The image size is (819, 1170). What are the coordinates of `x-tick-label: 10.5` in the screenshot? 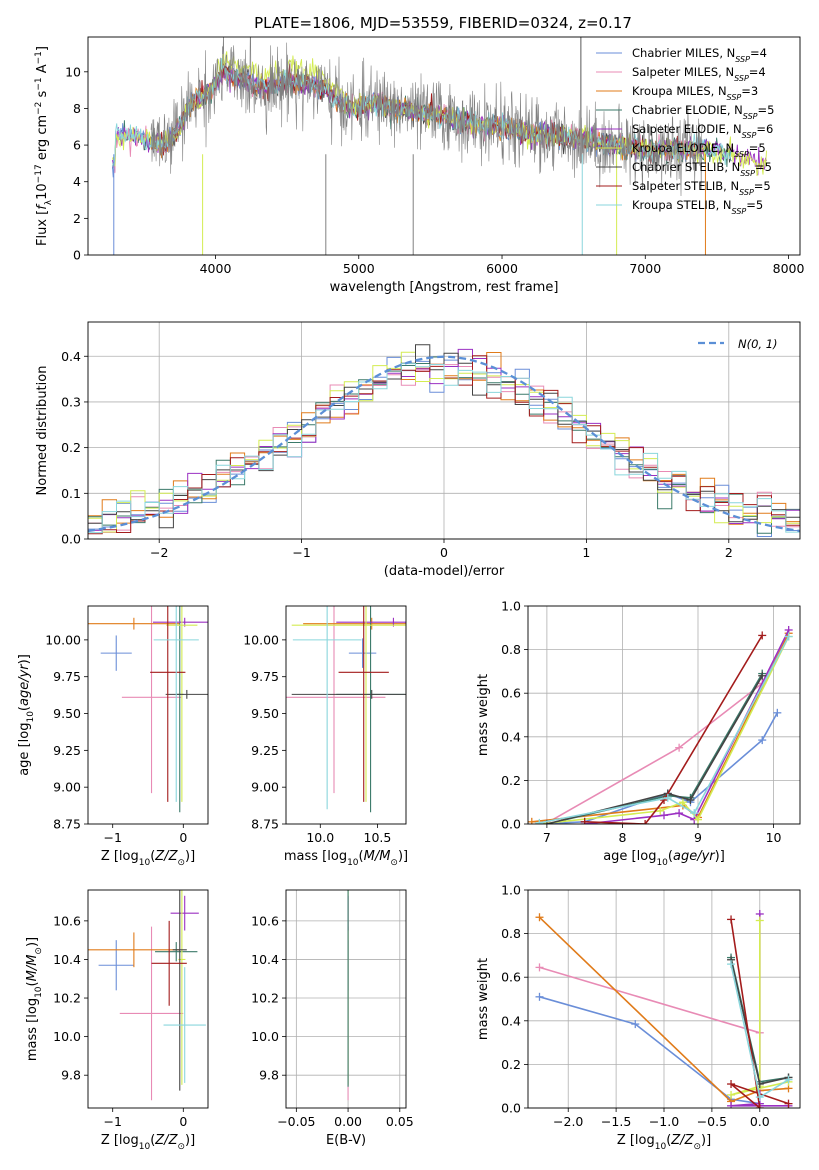 It's located at (378, 837).